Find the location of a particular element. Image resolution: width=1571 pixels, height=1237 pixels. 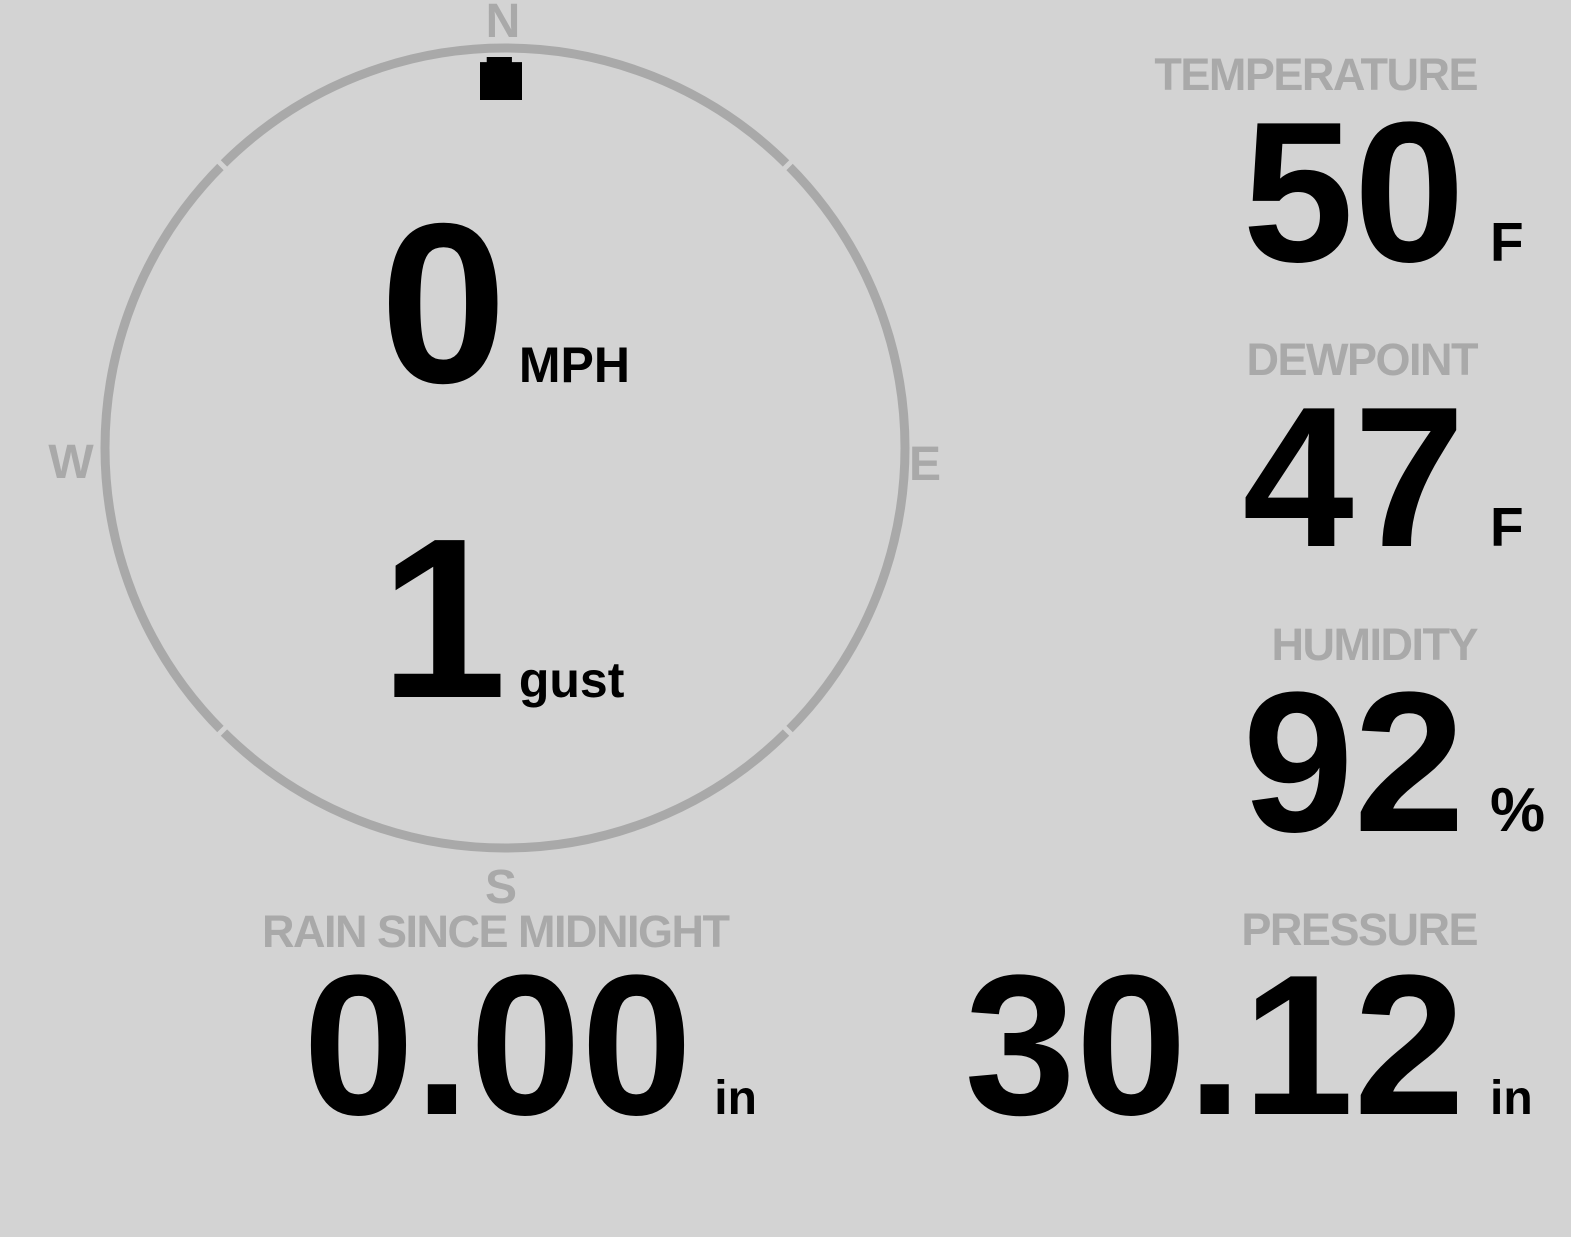

temperature-value: 50 is located at coordinates (1353, 192).